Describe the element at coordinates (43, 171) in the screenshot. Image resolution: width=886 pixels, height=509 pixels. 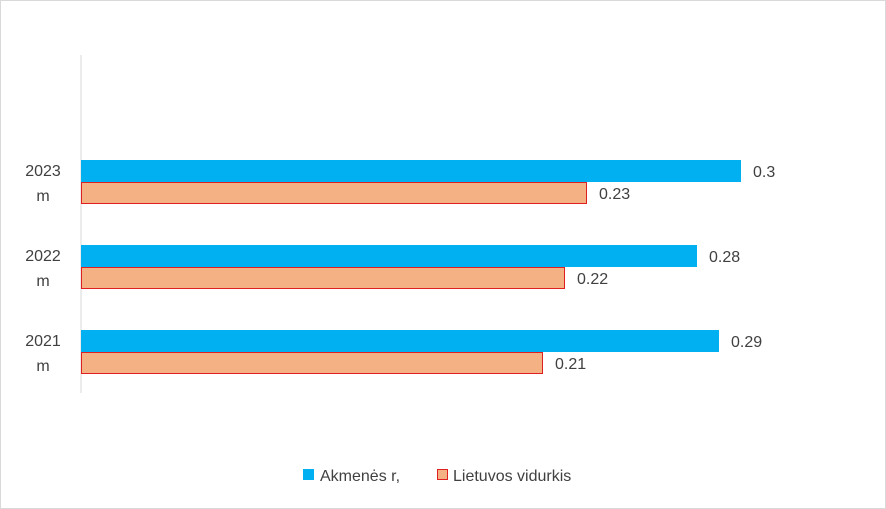
I see `y-tick-label-line1: 2023` at that location.